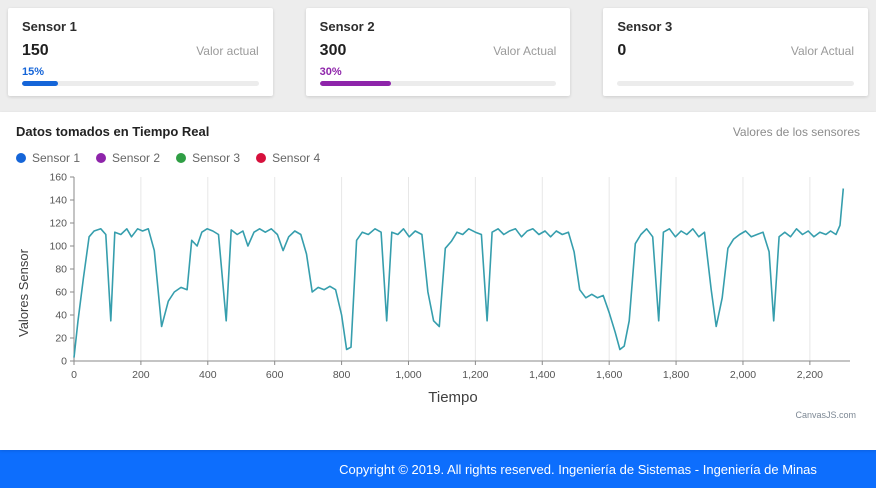 This screenshot has width=876, height=488. Describe the element at coordinates (61, 270) in the screenshot. I see `svg-text: 80` at that location.